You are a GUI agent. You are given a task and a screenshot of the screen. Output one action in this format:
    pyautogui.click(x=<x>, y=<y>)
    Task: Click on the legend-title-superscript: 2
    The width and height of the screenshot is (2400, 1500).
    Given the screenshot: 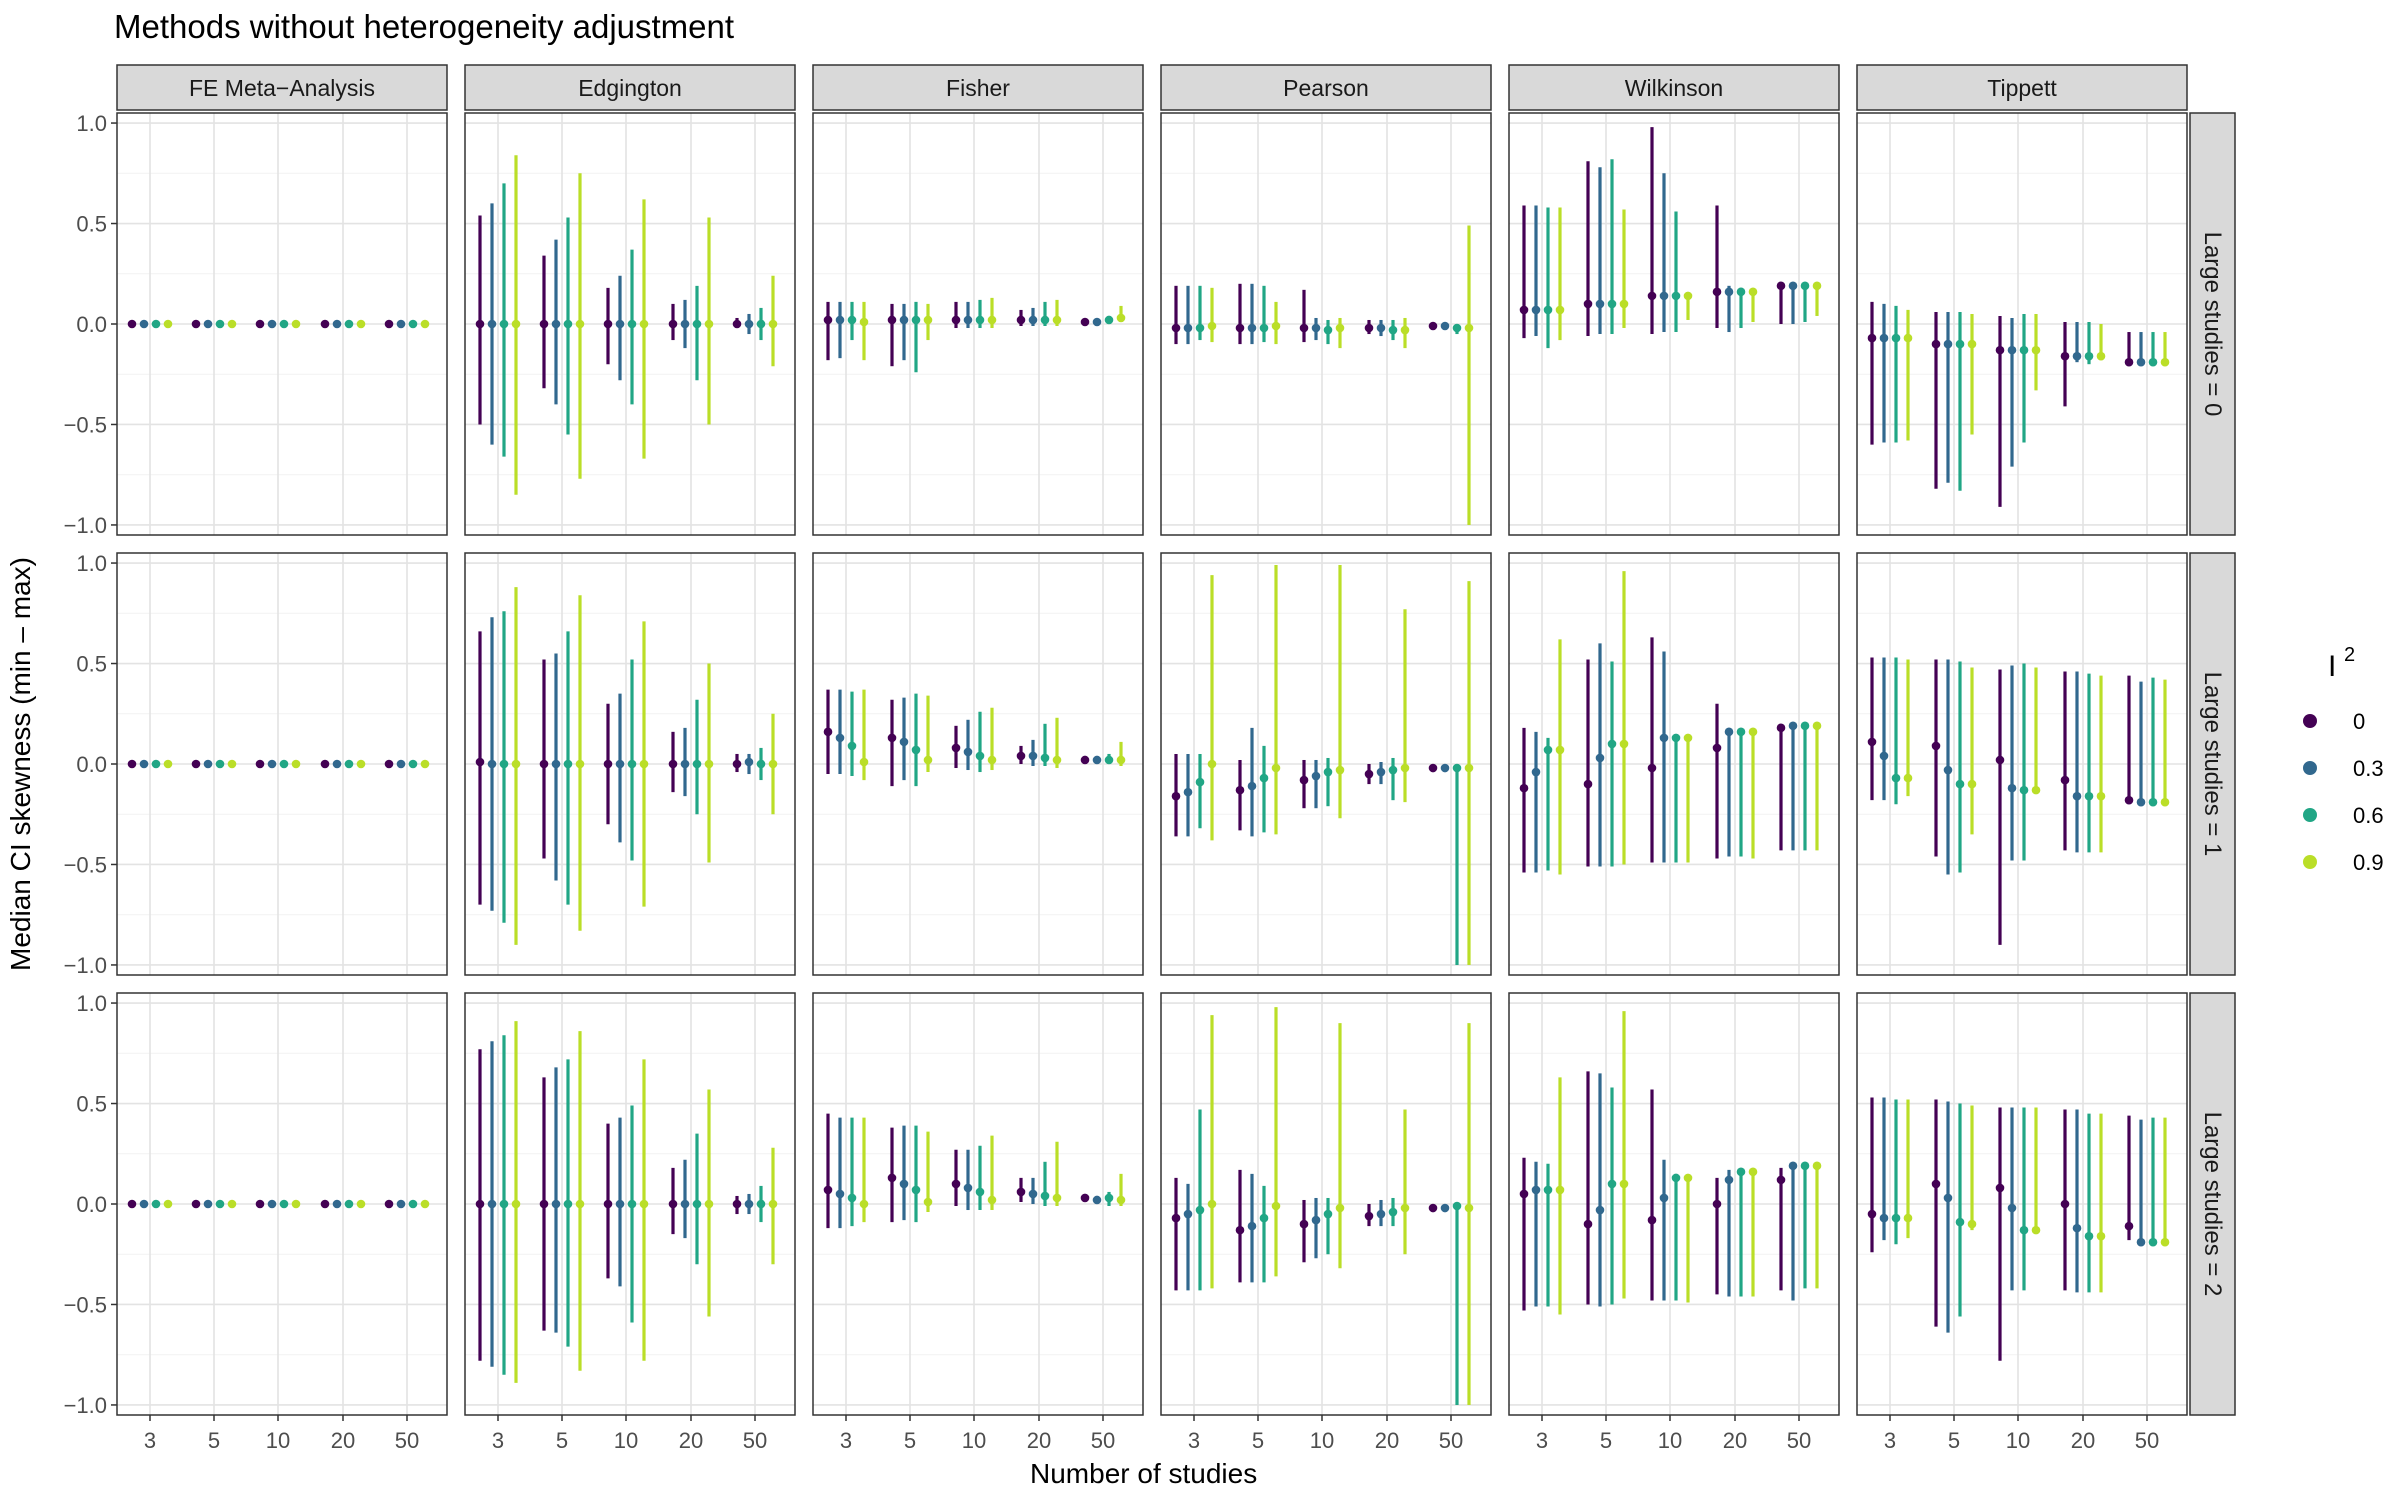 What is the action you would take?
    pyautogui.click(x=2349, y=655)
    